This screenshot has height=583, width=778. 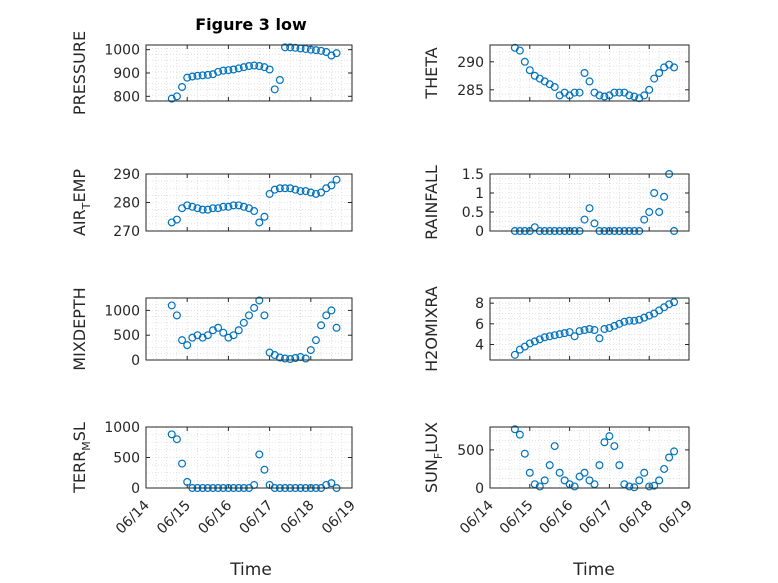 What do you see at coordinates (126, 175) in the screenshot?
I see `y-tick-label: 290` at bounding box center [126, 175].